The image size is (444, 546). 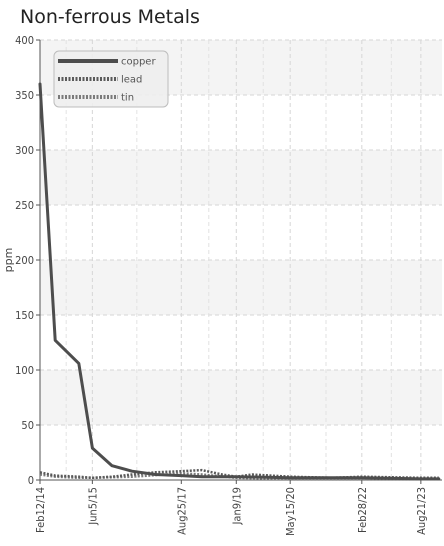 I want to click on y-tick-label: 150, so click(x=24, y=315).